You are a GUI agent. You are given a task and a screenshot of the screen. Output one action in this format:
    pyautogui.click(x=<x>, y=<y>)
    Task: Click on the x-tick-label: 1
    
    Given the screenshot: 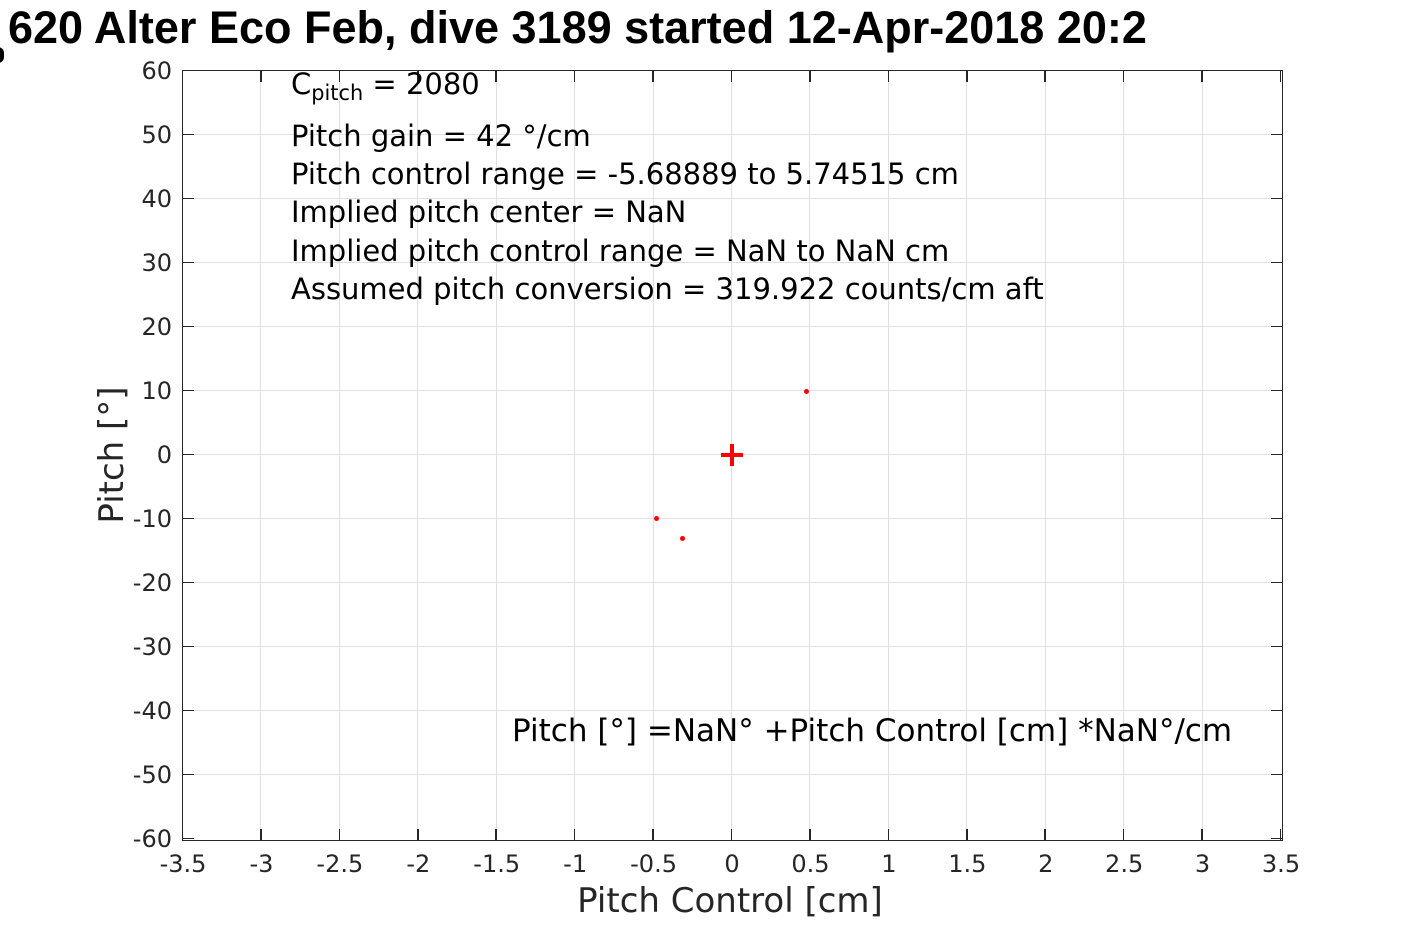 What is the action you would take?
    pyautogui.click(x=889, y=864)
    